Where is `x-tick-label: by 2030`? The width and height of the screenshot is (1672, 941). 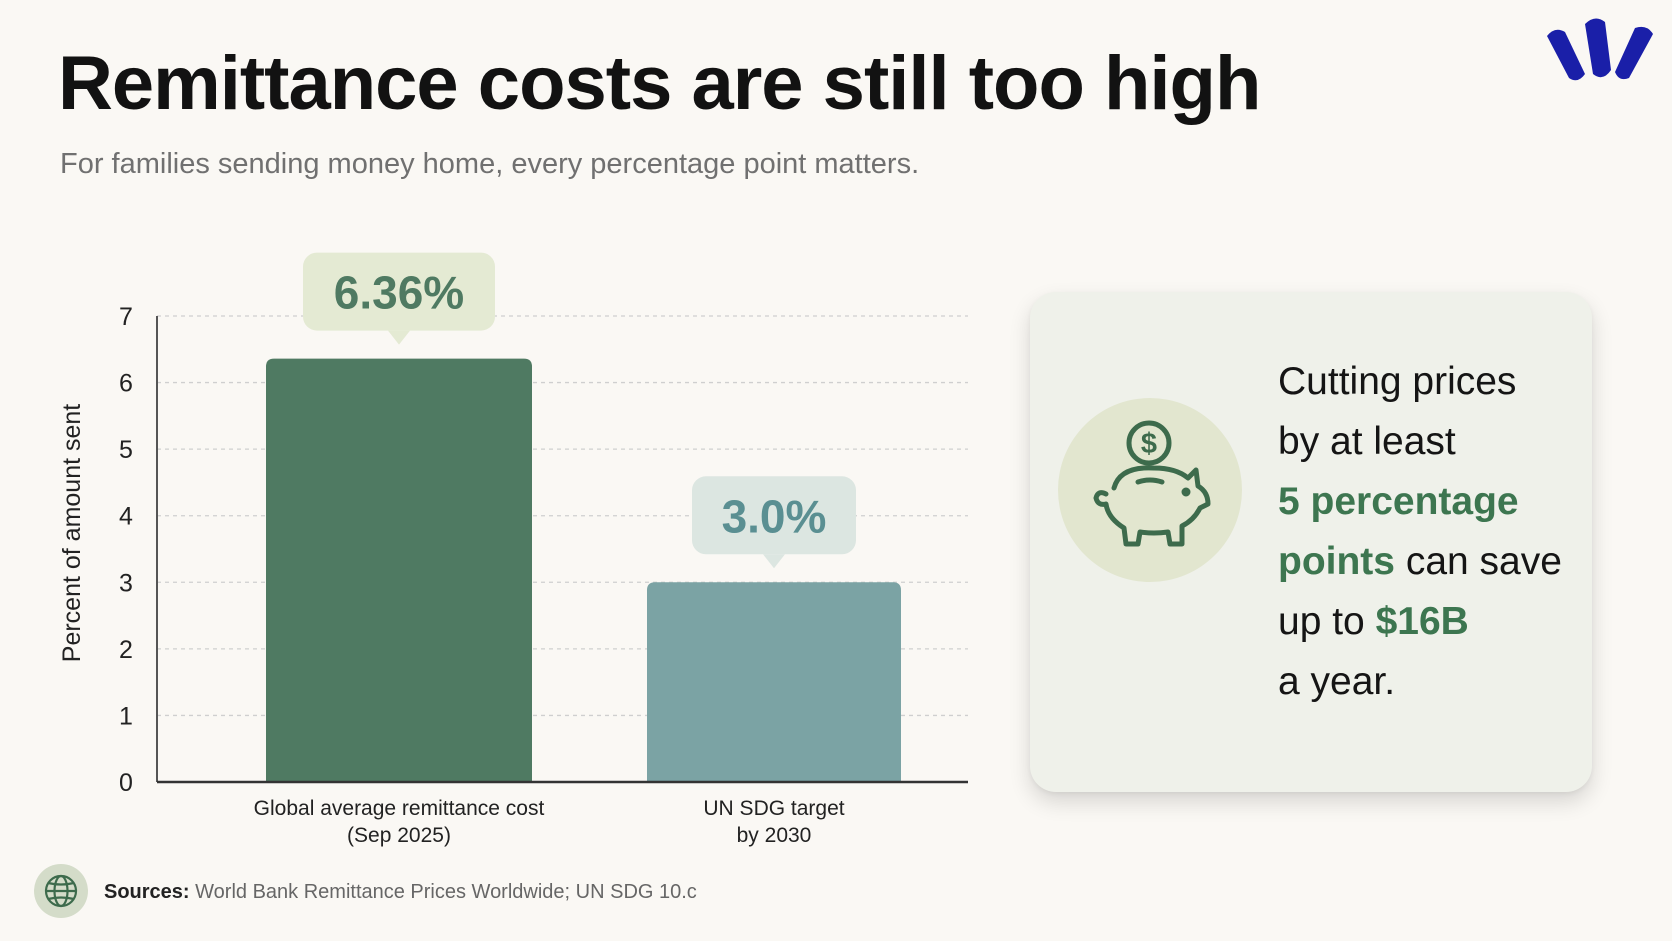
x-tick-label: by 2030 is located at coordinates (774, 835).